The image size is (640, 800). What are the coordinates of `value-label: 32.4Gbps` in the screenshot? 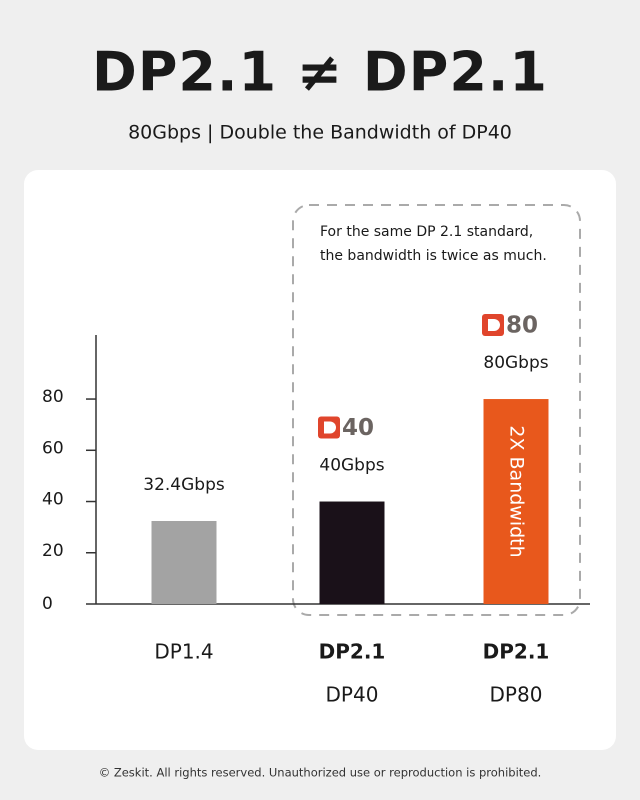 It's located at (184, 485).